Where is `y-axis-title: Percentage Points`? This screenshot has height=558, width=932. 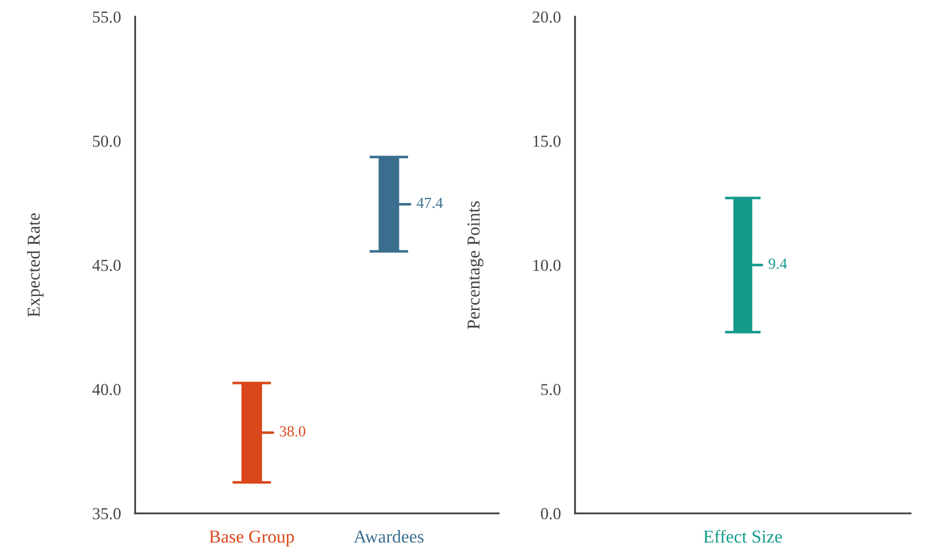 y-axis-title: Percentage Points is located at coordinates (476, 265).